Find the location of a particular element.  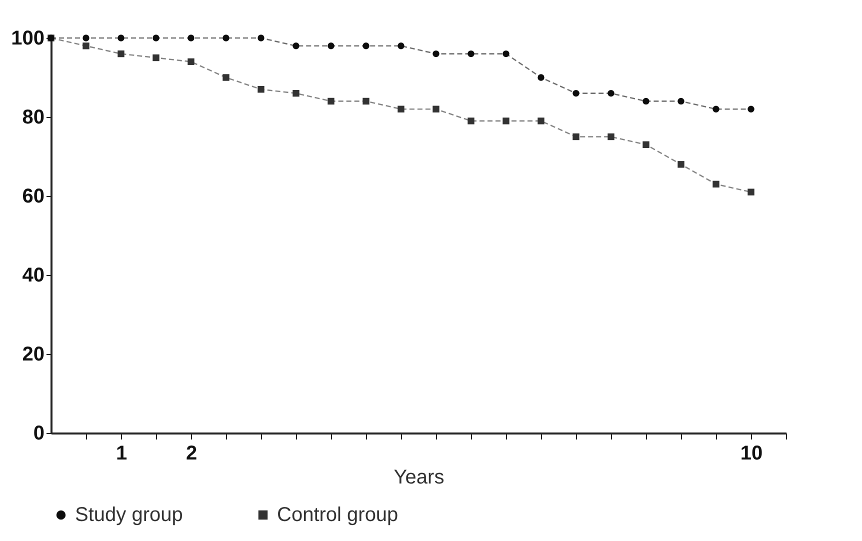

x-tick-label: 1 is located at coordinates (122, 453).